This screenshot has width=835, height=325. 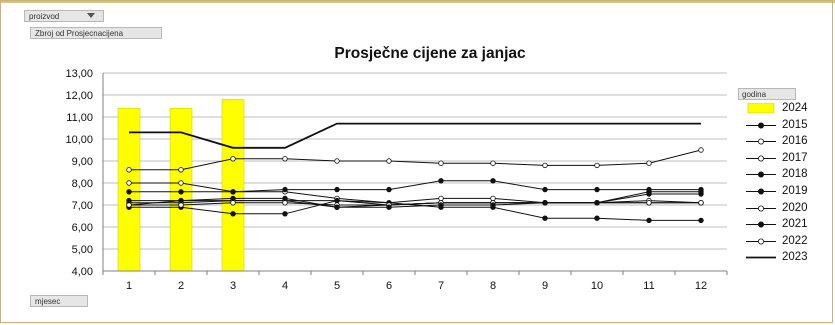 I want to click on series-line-2018, so click(x=415, y=186).